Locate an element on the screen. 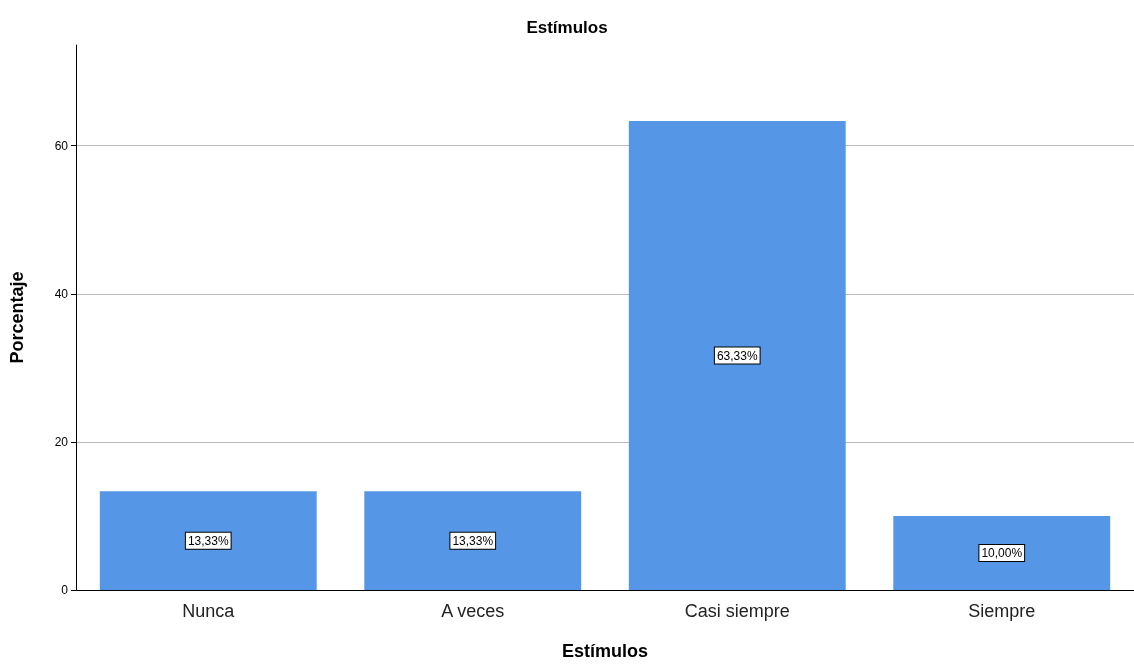 The image size is (1134, 665). x-tick-label: Casi siempre is located at coordinates (737, 611).